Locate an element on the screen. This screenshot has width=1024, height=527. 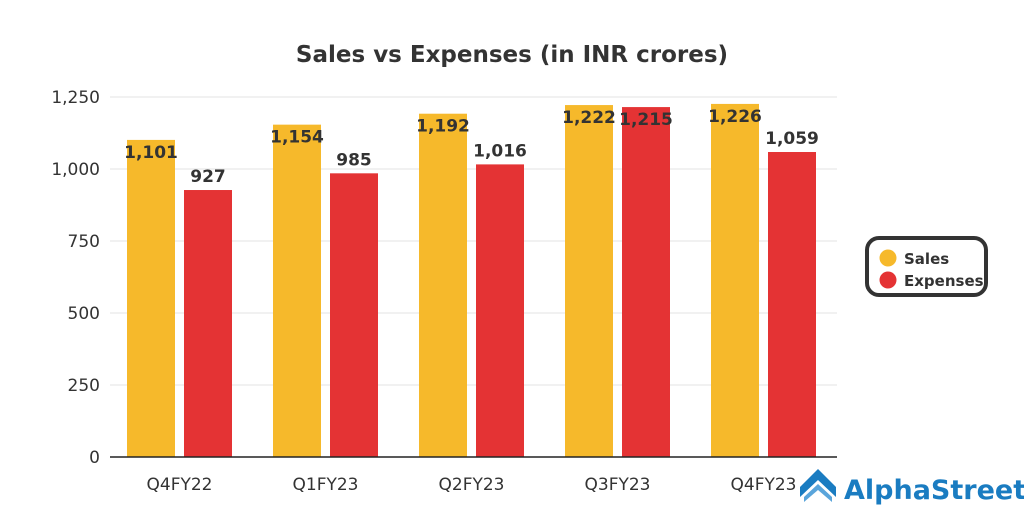
data-label: 1,154 is located at coordinates (297, 138).